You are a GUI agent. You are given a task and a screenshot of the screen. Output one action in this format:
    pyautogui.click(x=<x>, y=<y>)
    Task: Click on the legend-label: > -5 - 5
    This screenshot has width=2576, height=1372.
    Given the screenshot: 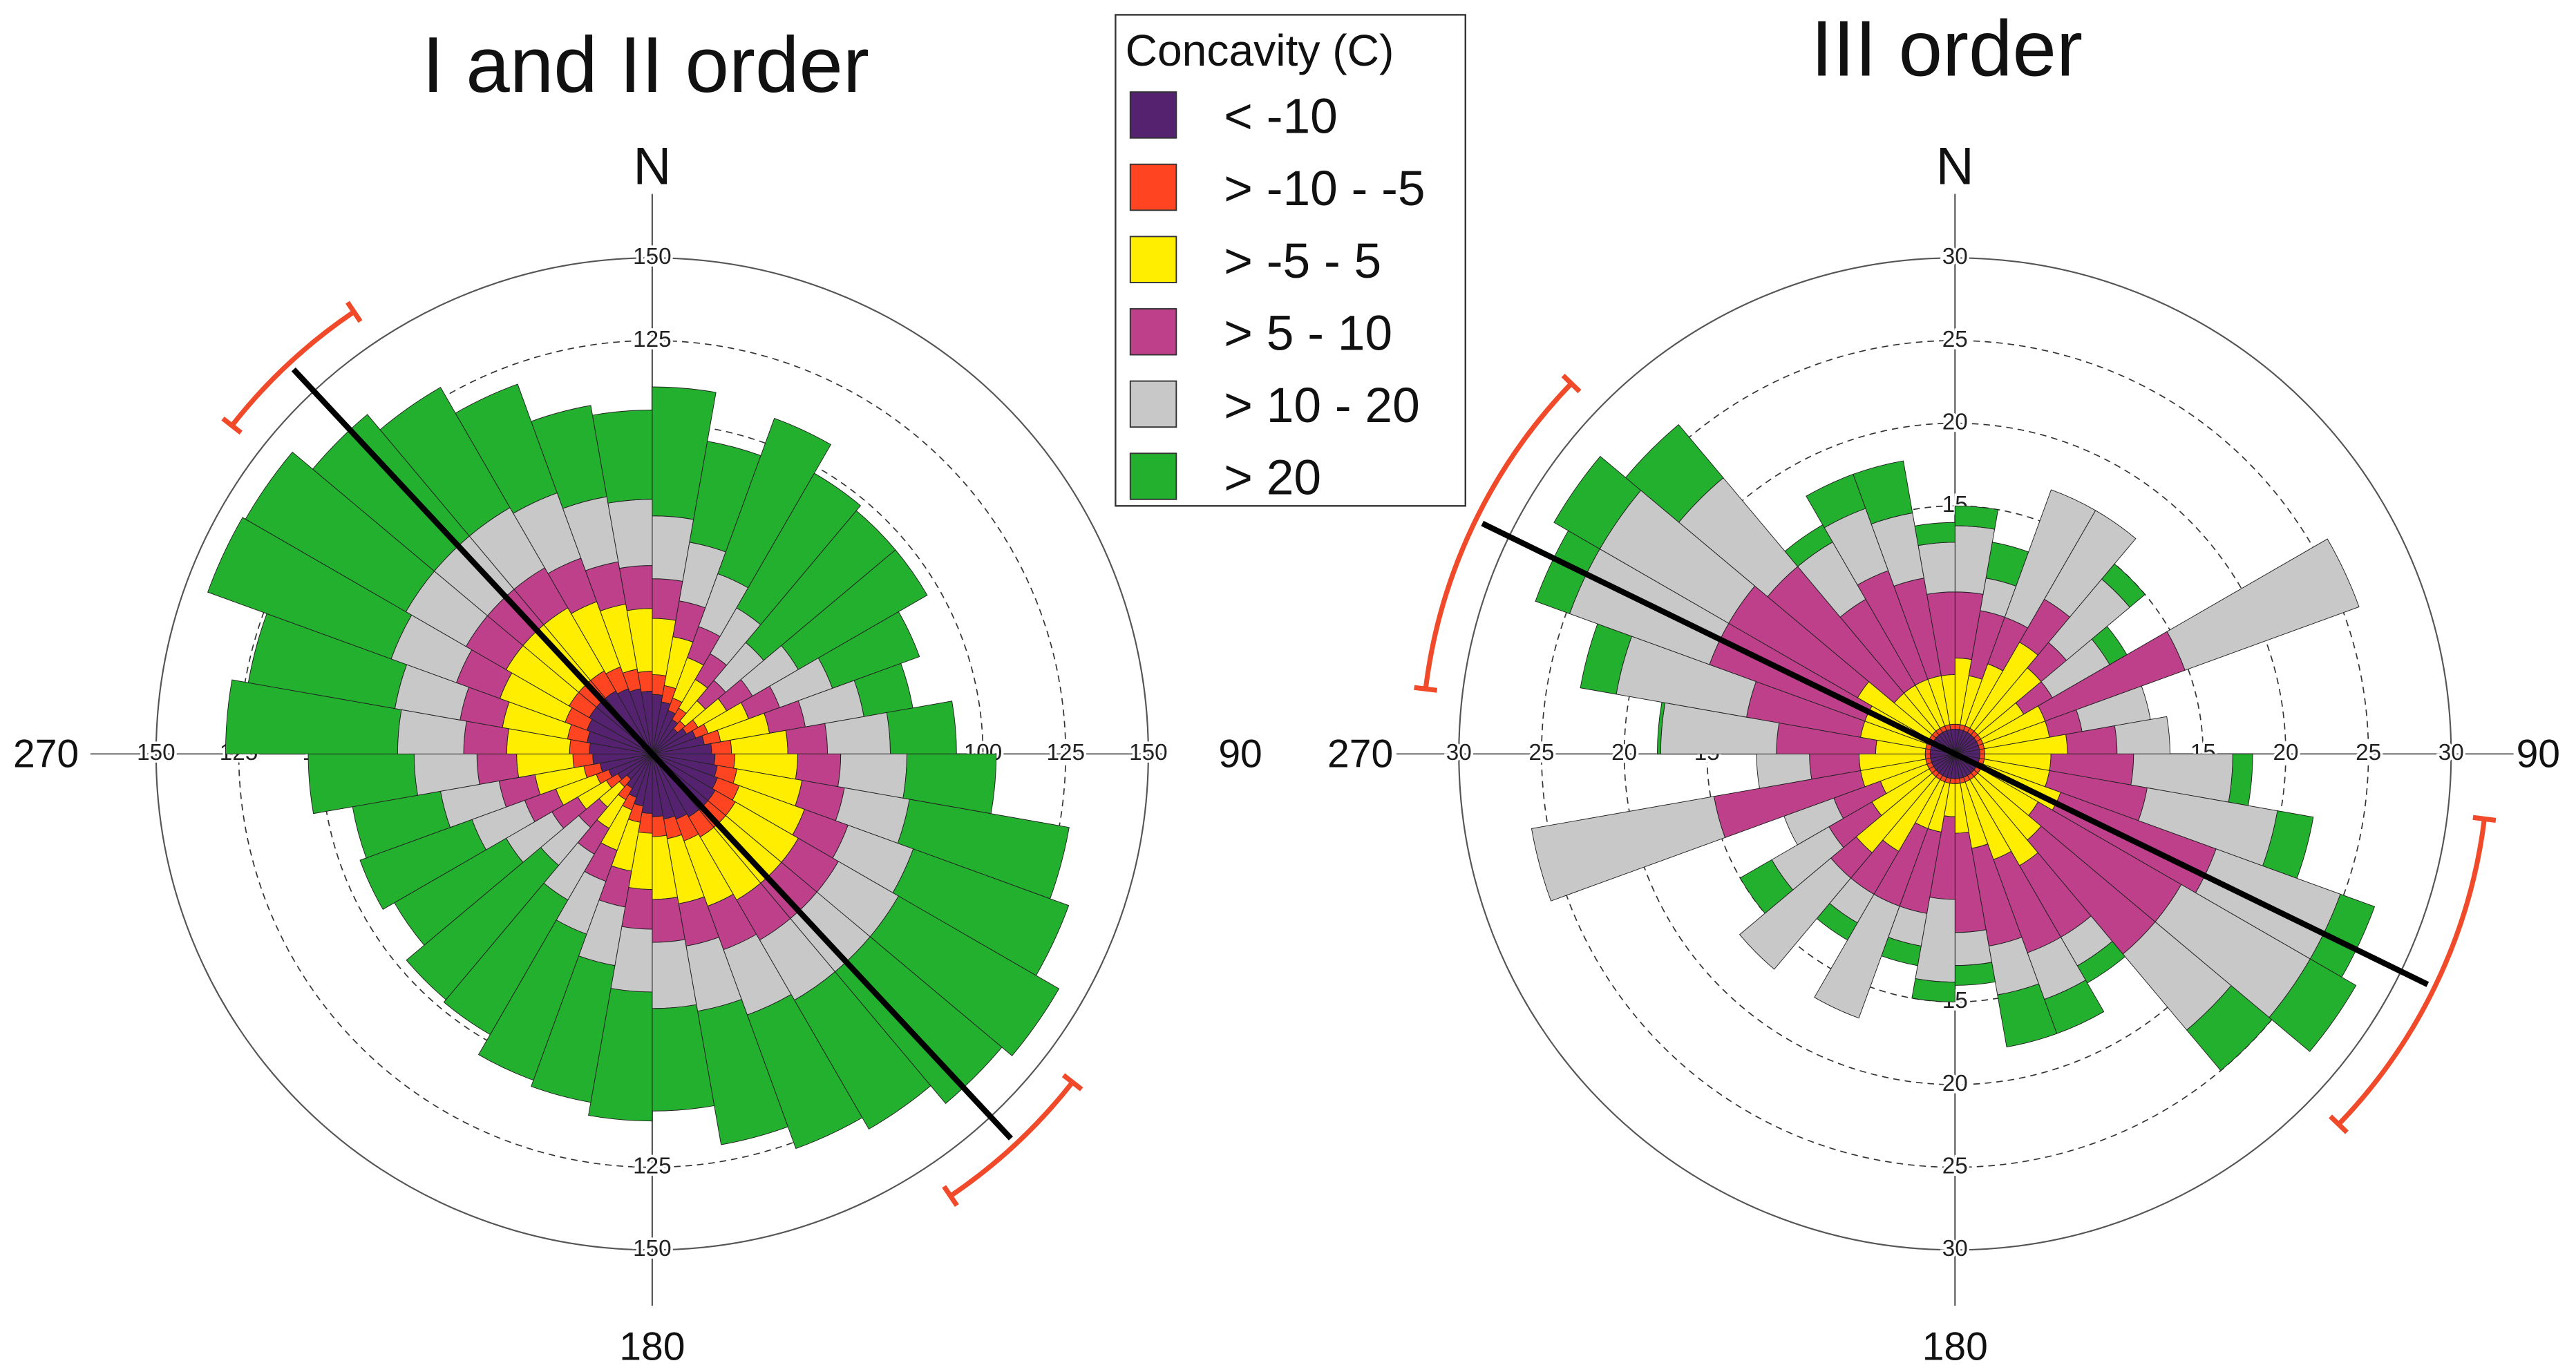 What is the action you would take?
    pyautogui.click(x=1302, y=261)
    